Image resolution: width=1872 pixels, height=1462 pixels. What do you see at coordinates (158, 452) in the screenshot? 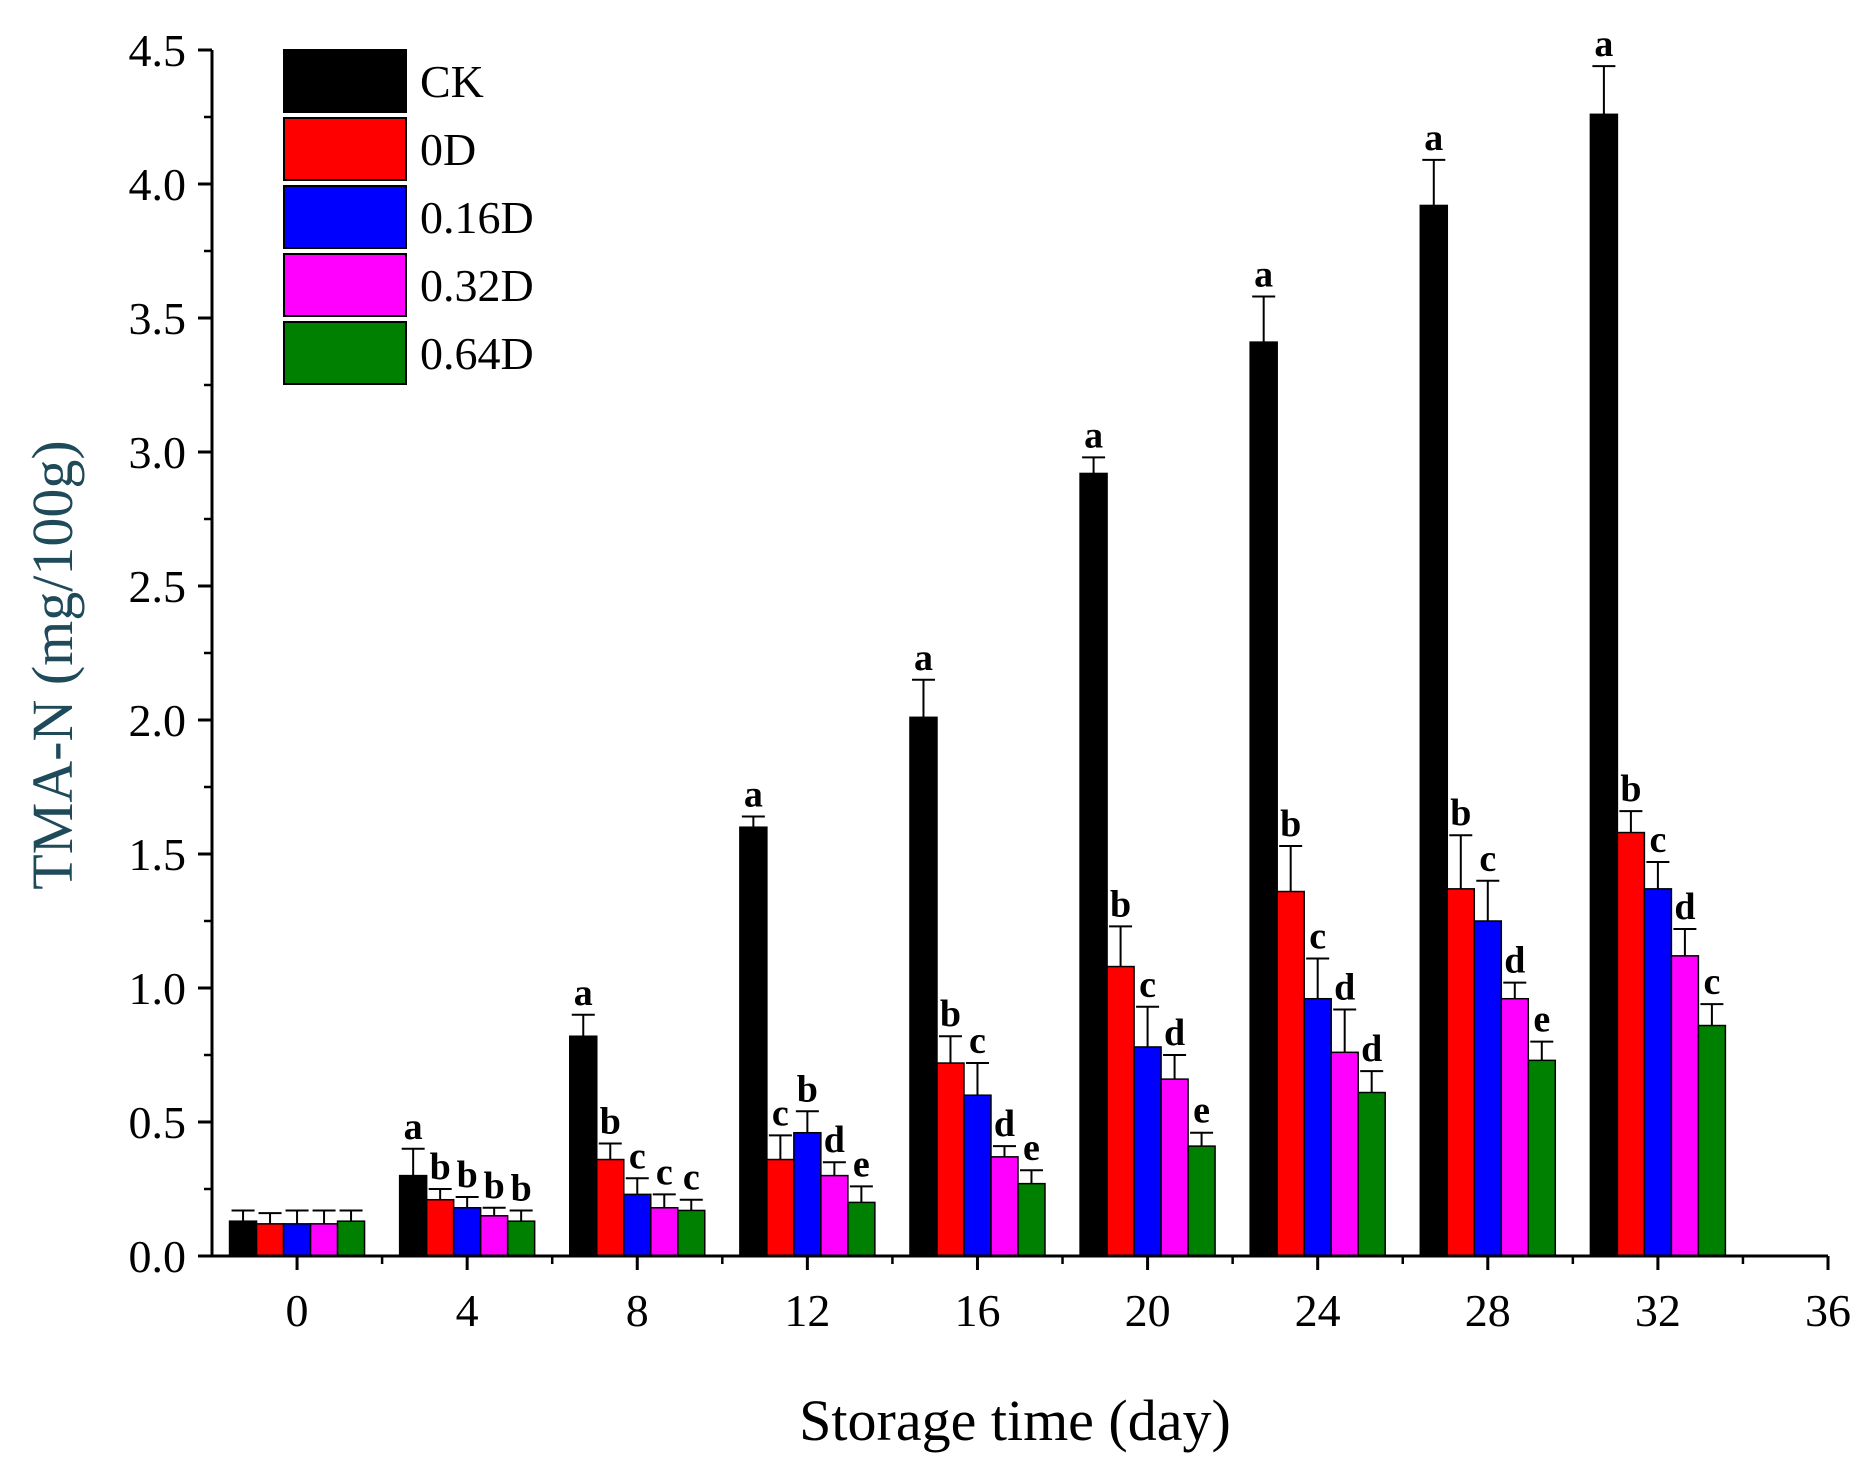
I see `y-tick-label: 3.0` at bounding box center [158, 452].